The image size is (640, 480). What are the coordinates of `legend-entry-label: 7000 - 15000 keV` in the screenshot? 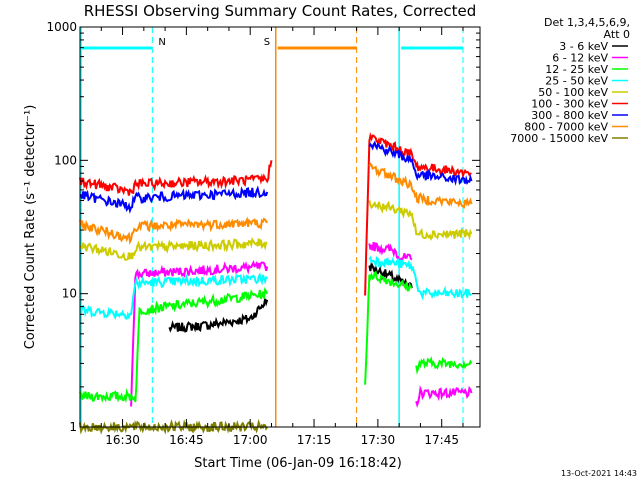 It's located at (559, 138).